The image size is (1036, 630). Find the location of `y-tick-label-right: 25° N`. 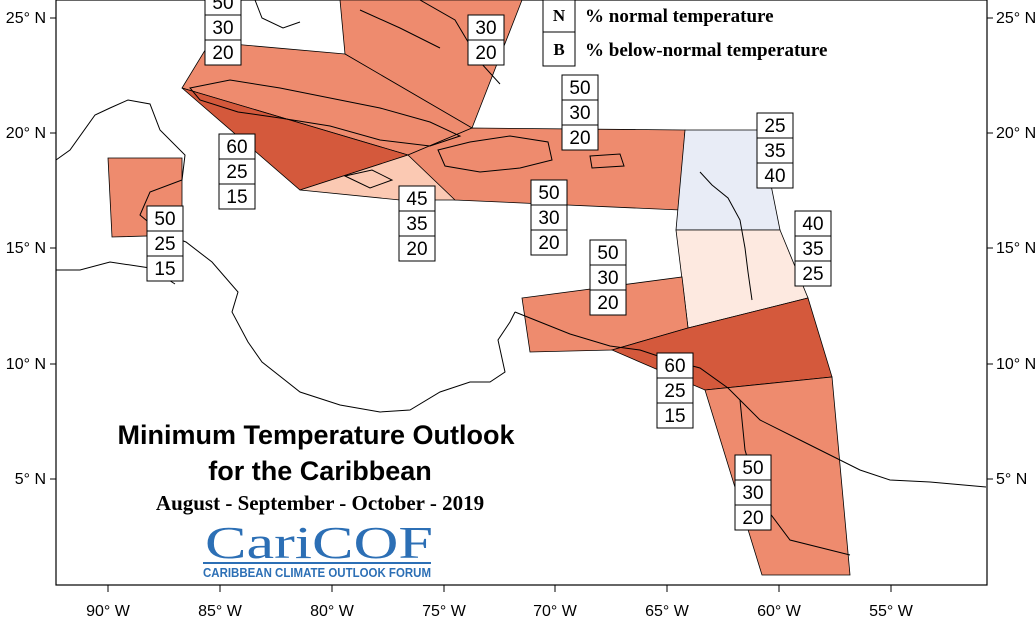

y-tick-label-right: 25° N is located at coordinates (1016, 18).